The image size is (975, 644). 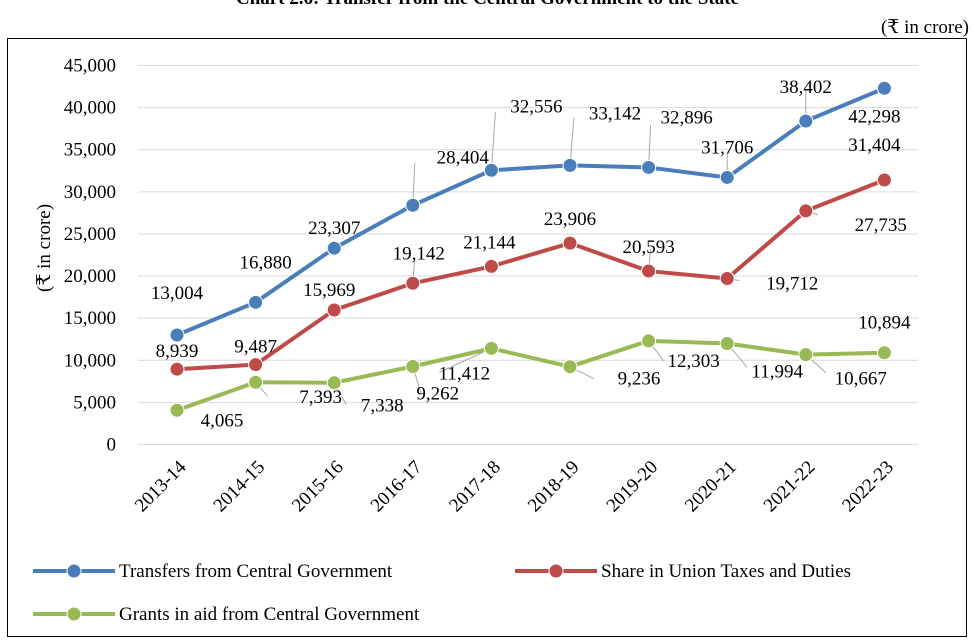 What do you see at coordinates (177, 351) in the screenshot?
I see `data-label-share: 8,939` at bounding box center [177, 351].